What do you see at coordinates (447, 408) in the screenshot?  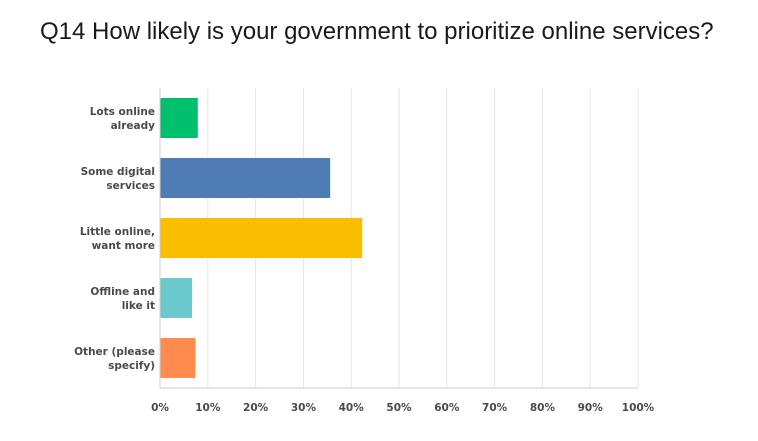 I see `x-tick-label: 60%` at bounding box center [447, 408].